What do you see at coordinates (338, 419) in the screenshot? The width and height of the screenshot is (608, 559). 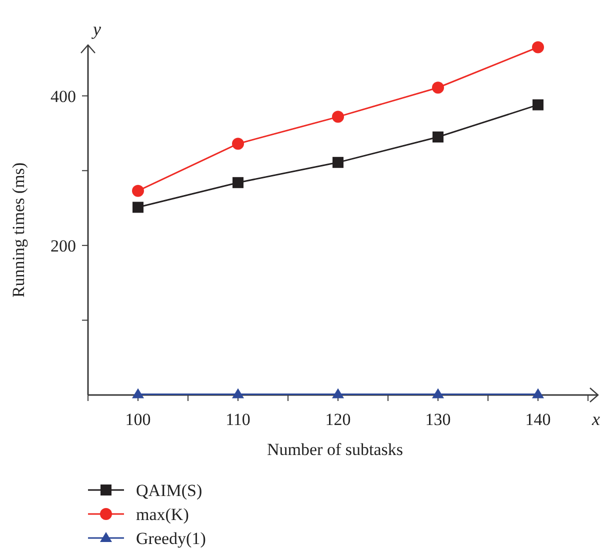 I see `x-tick-label: 120` at bounding box center [338, 419].